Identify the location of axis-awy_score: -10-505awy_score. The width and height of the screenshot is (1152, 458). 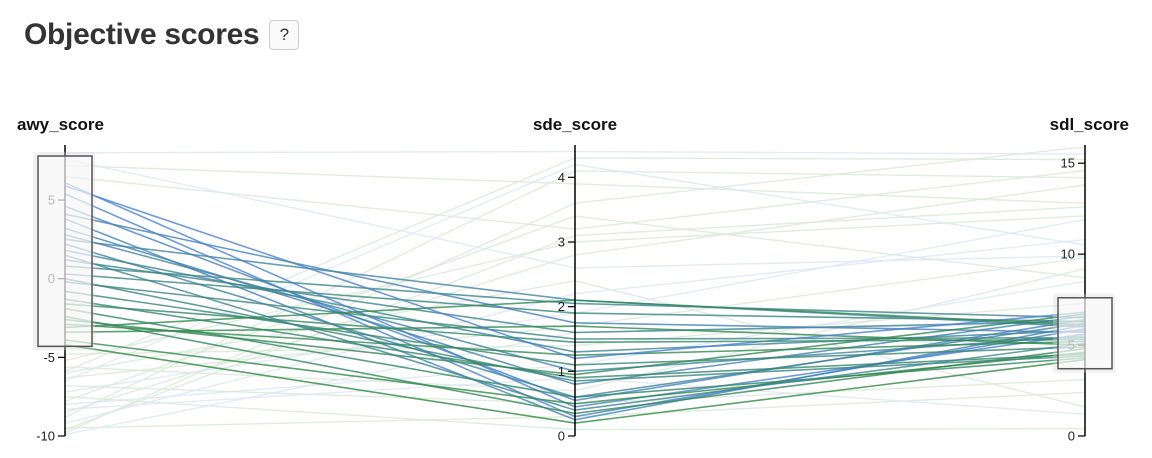
(60, 279).